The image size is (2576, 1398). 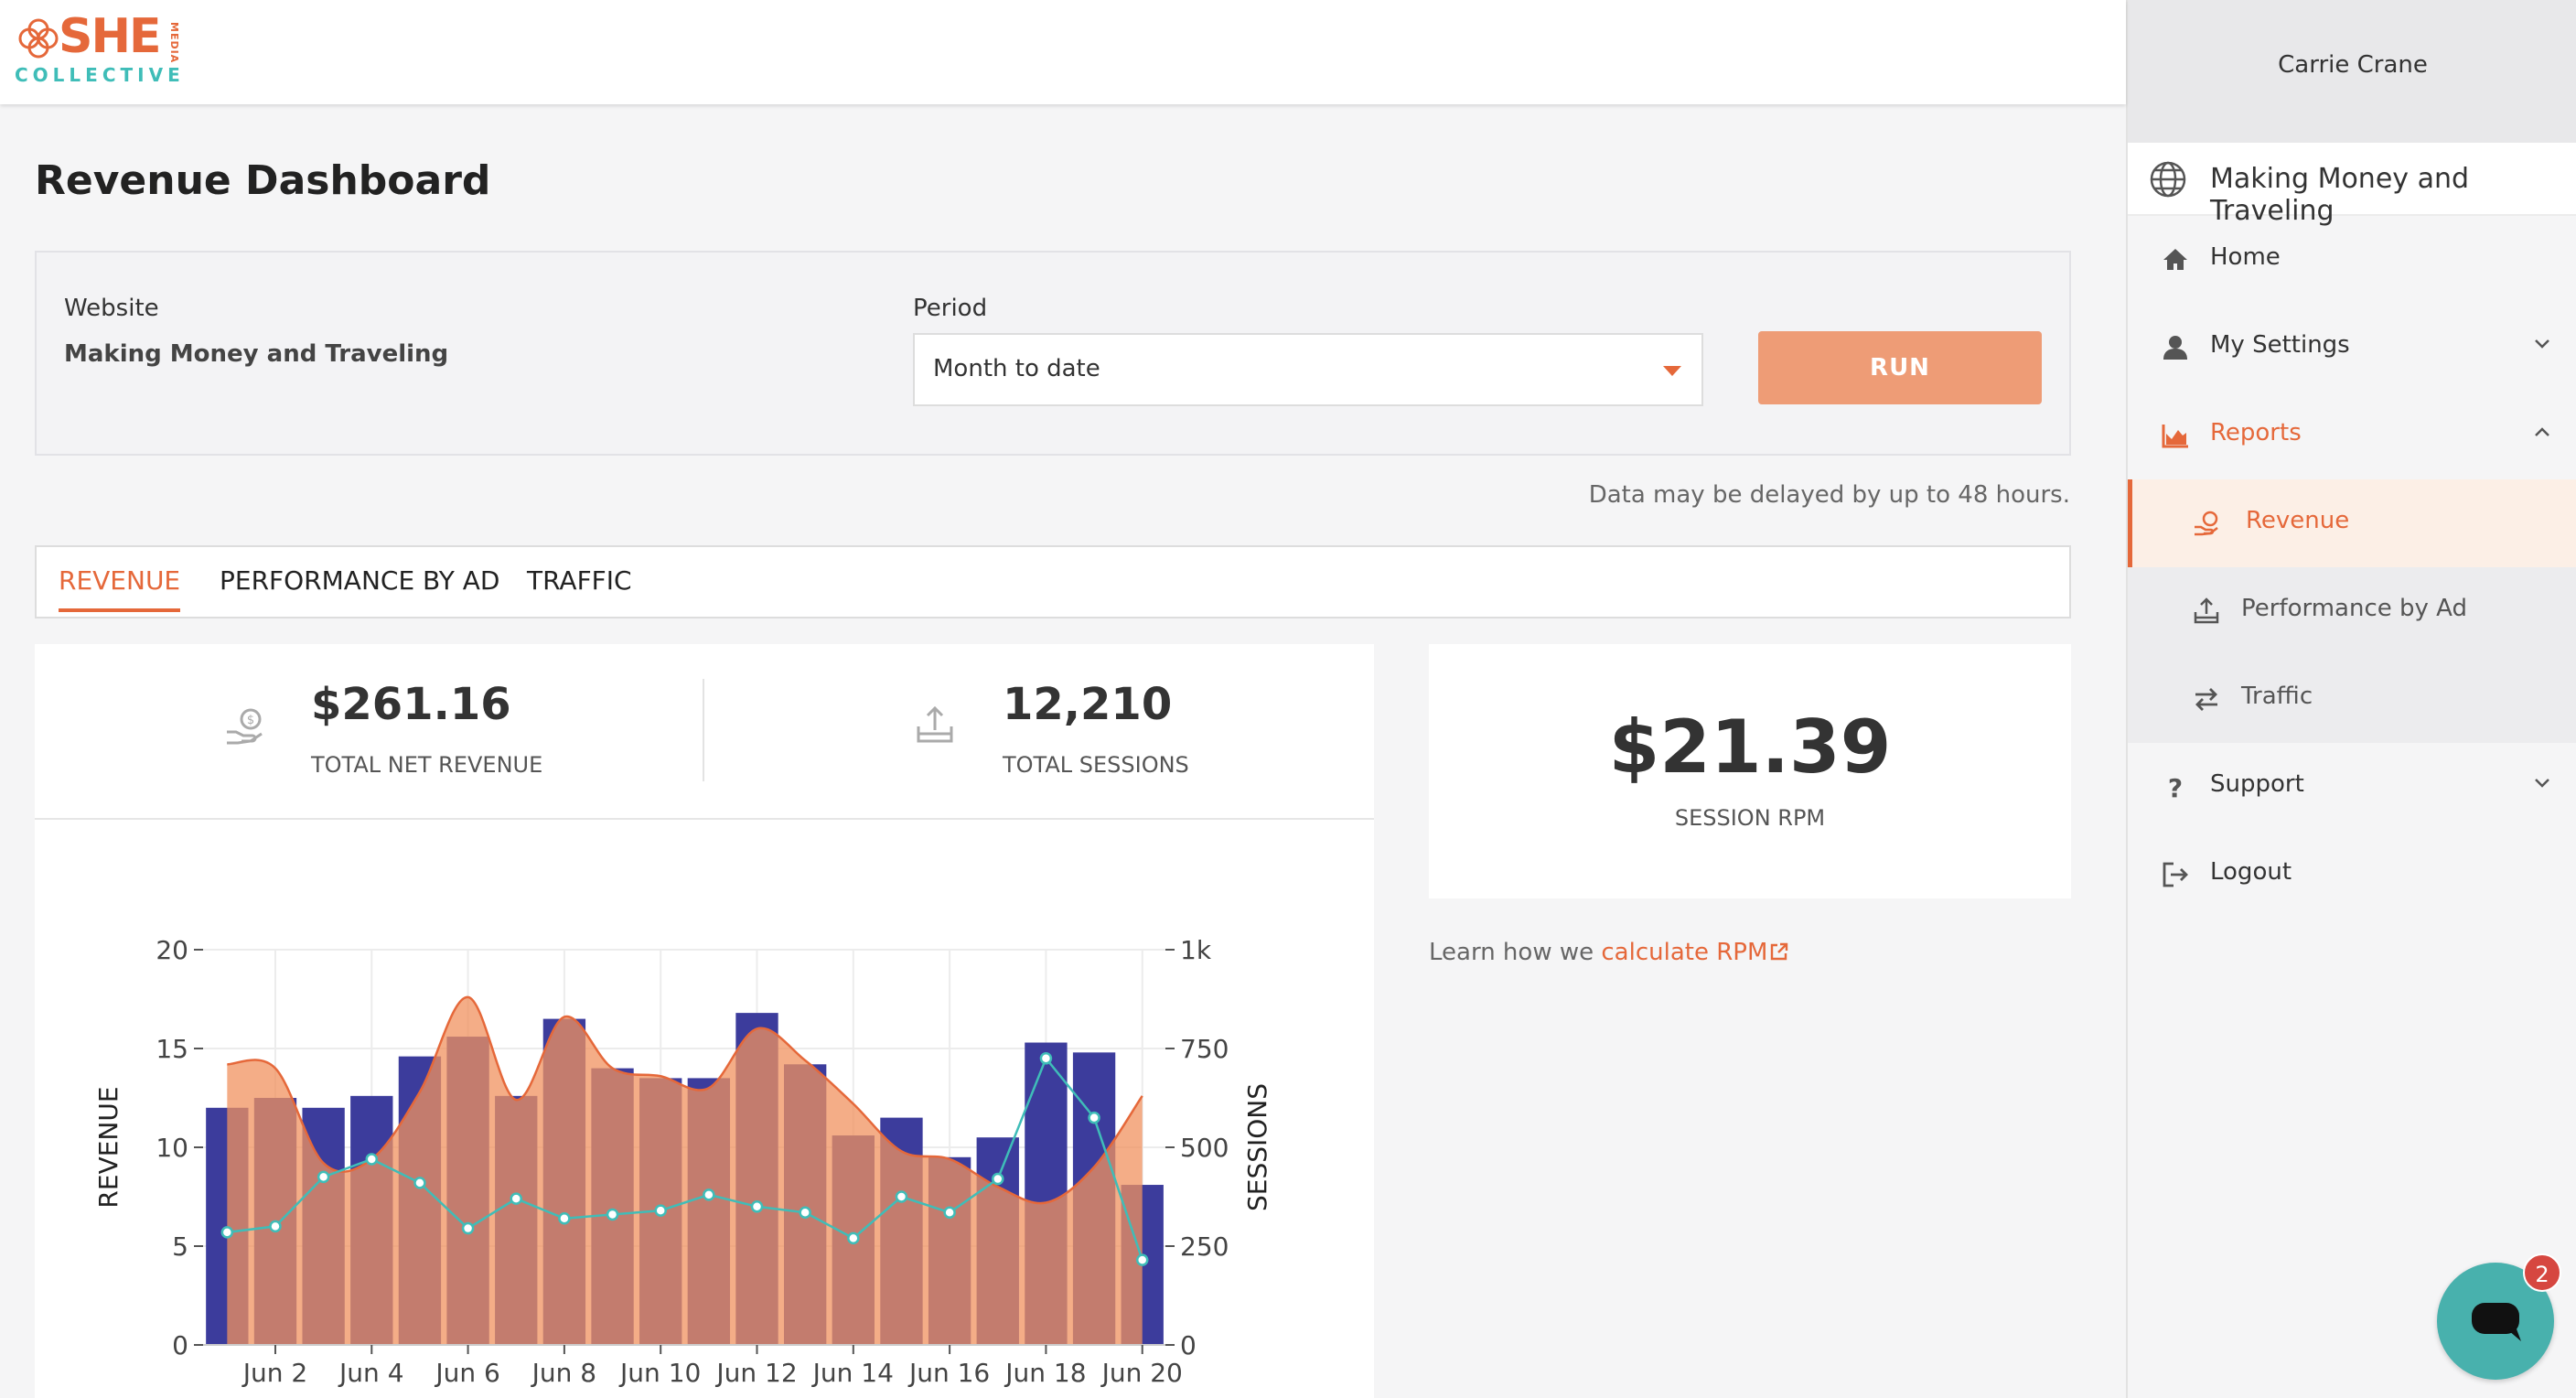 What do you see at coordinates (1204, 1148) in the screenshot?
I see `y2-tick-label: 500` at bounding box center [1204, 1148].